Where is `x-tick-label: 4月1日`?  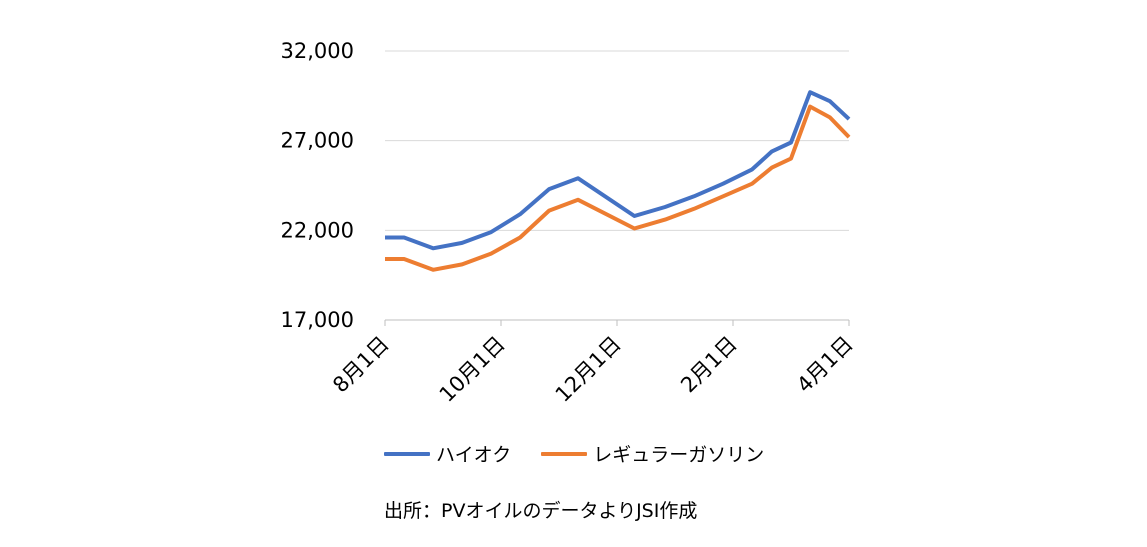
x-tick-label: 4月1日 is located at coordinates (825, 365).